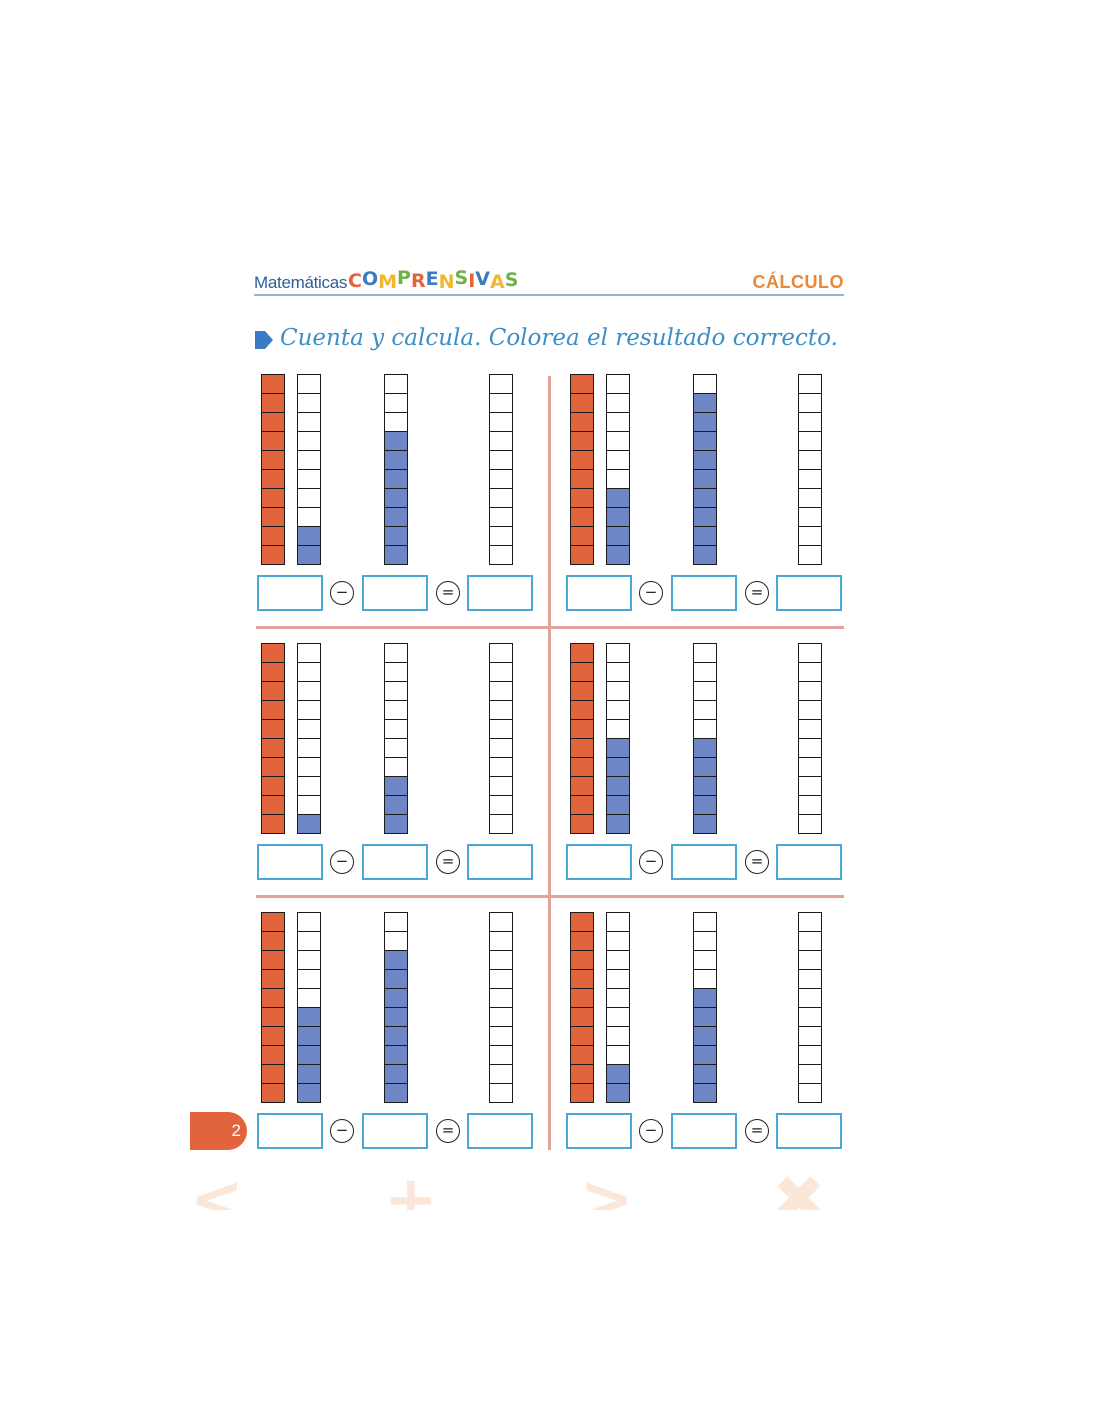 This screenshot has height=1422, width=1100. Describe the element at coordinates (395, 1131) in the screenshot. I see `subtrahend-input` at that location.